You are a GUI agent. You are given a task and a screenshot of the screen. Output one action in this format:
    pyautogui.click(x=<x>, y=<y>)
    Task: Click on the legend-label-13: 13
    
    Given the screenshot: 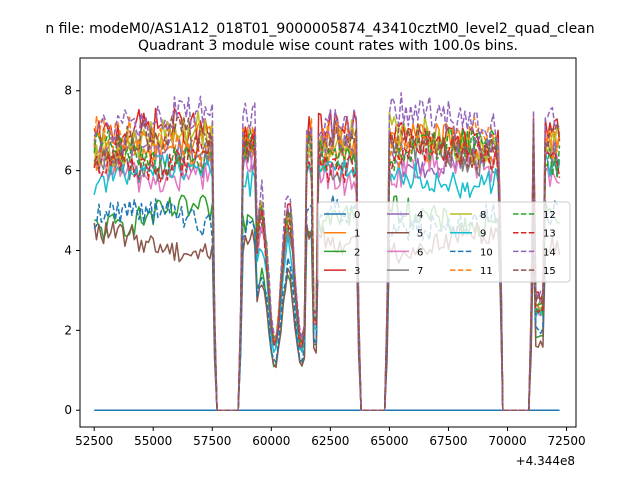 What is the action you would take?
    pyautogui.click(x=549, y=234)
    